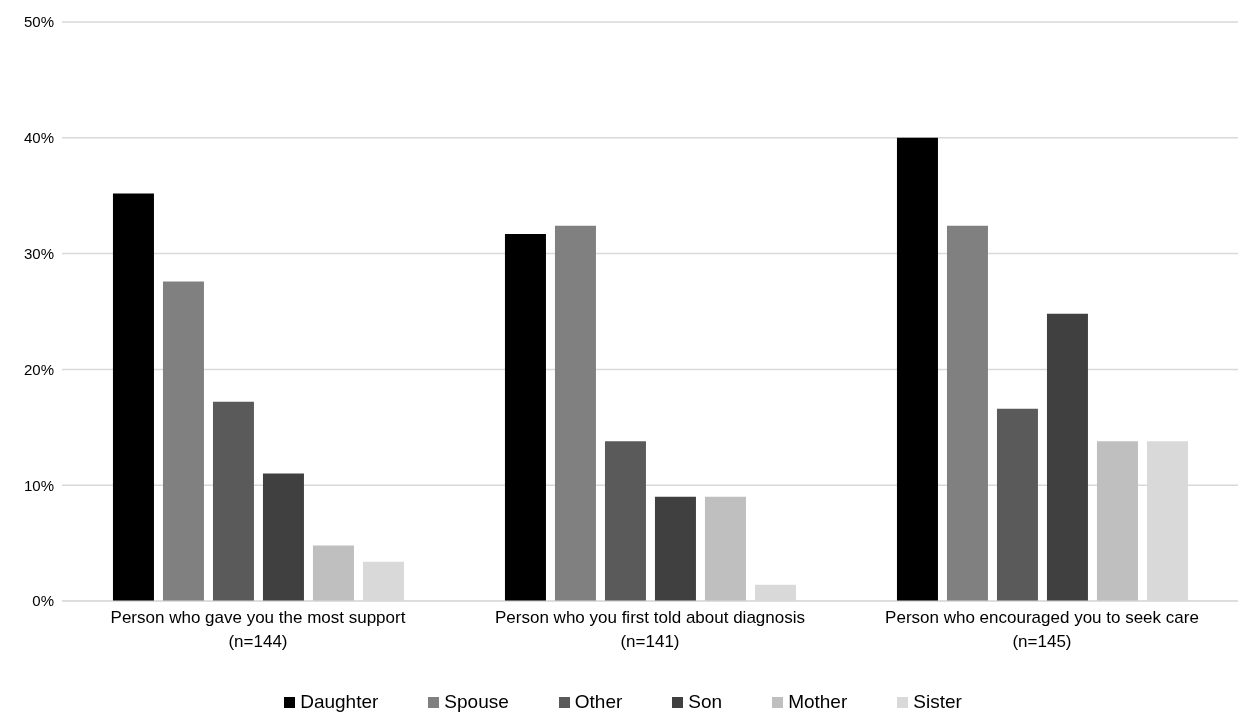 The image size is (1246, 717). What do you see at coordinates (476, 702) in the screenshot?
I see `legend-label: Spouse` at bounding box center [476, 702].